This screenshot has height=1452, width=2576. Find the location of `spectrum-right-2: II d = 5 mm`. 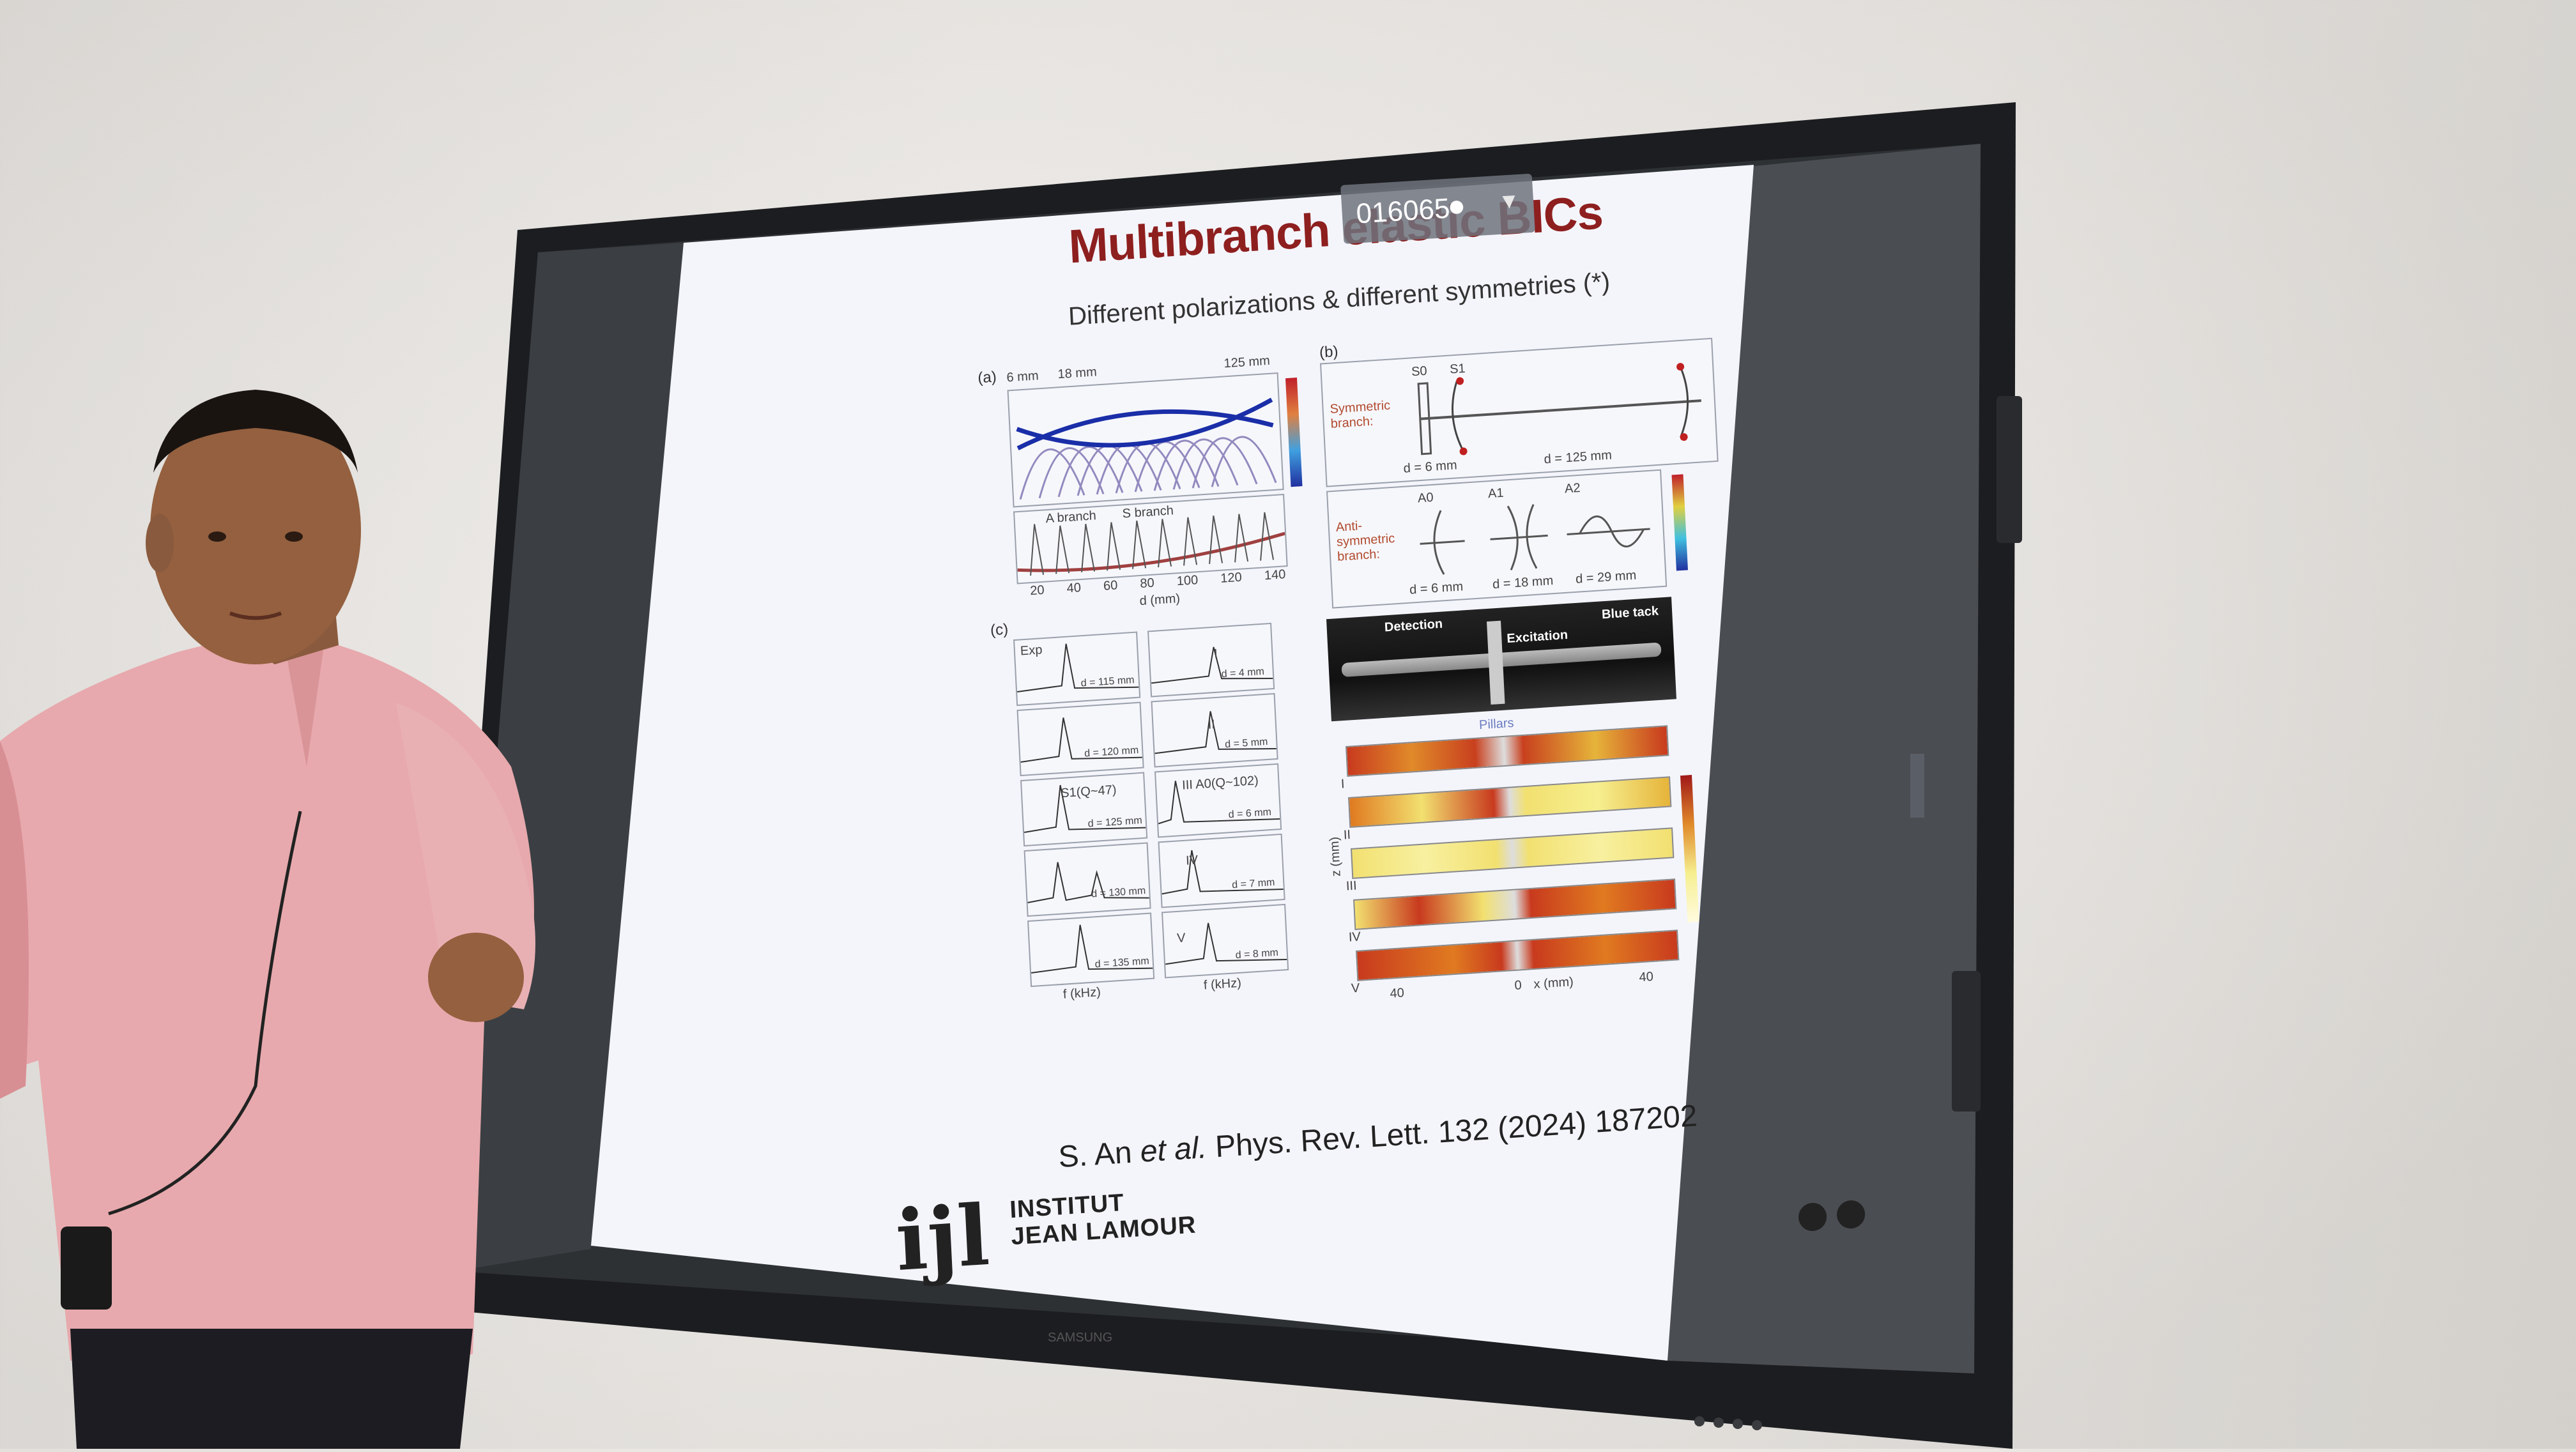

spectrum-right-2: II d = 5 mm is located at coordinates (1214, 730).